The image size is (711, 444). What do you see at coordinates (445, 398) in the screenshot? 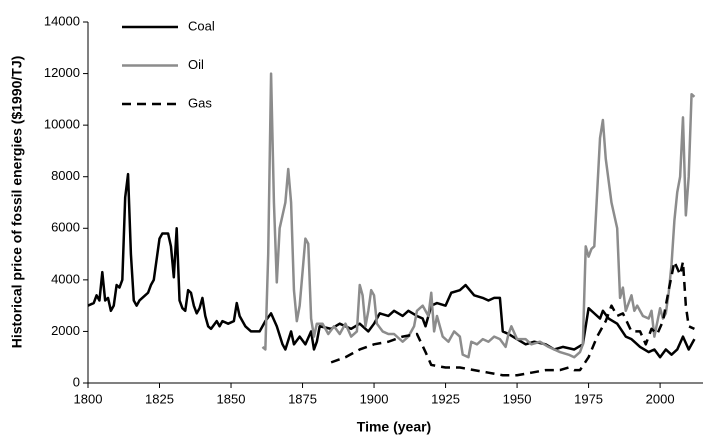
I see `x-tick-label: 1925` at bounding box center [445, 398].